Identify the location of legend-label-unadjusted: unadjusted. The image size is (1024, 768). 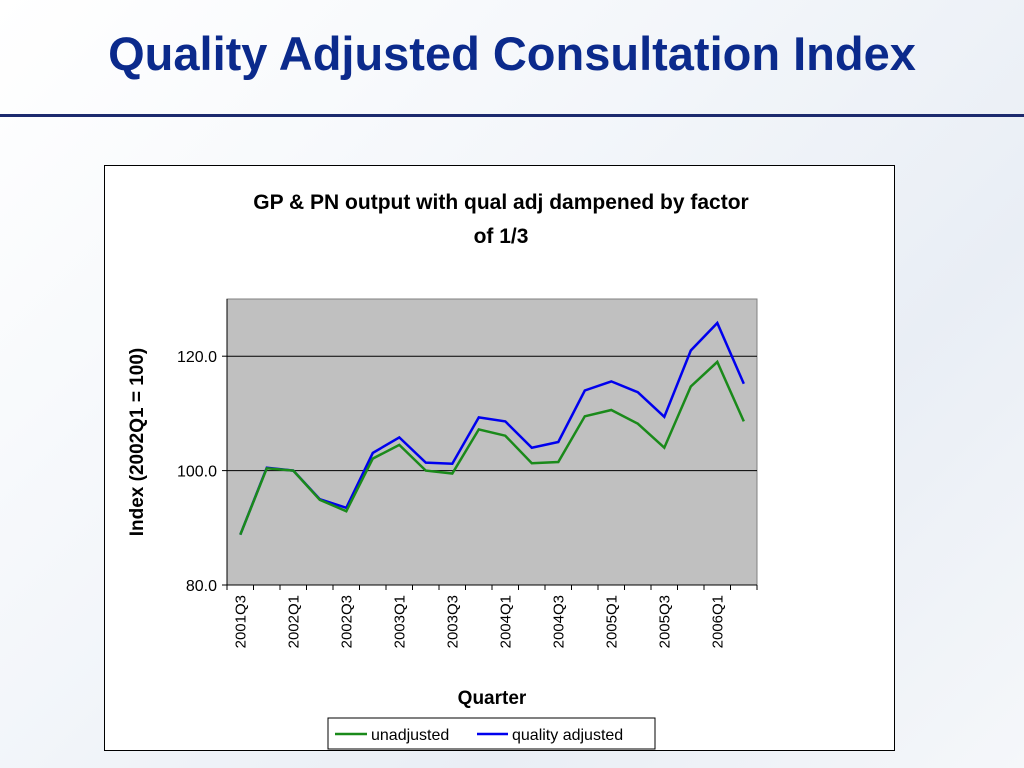
(410, 735).